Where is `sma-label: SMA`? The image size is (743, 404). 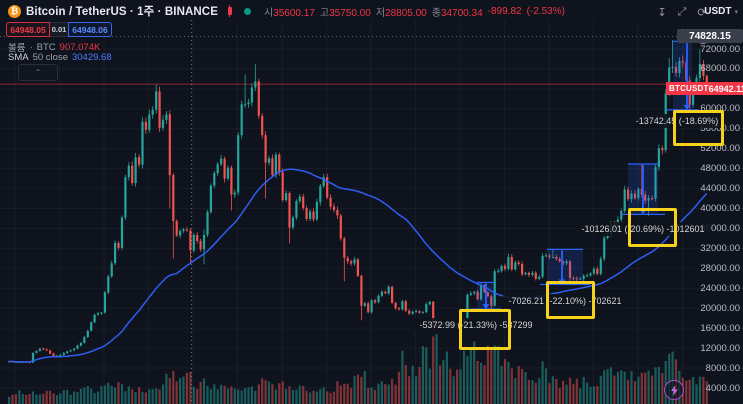 sma-label: SMA is located at coordinates (18, 57).